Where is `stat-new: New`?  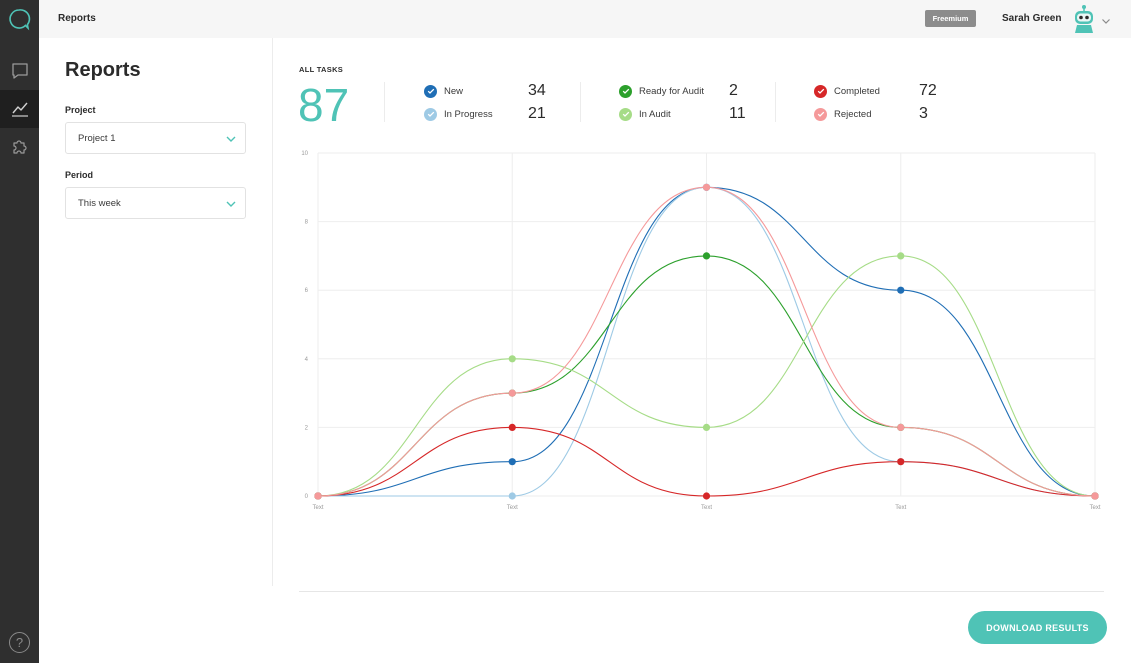
stat-new: New is located at coordinates (443, 91).